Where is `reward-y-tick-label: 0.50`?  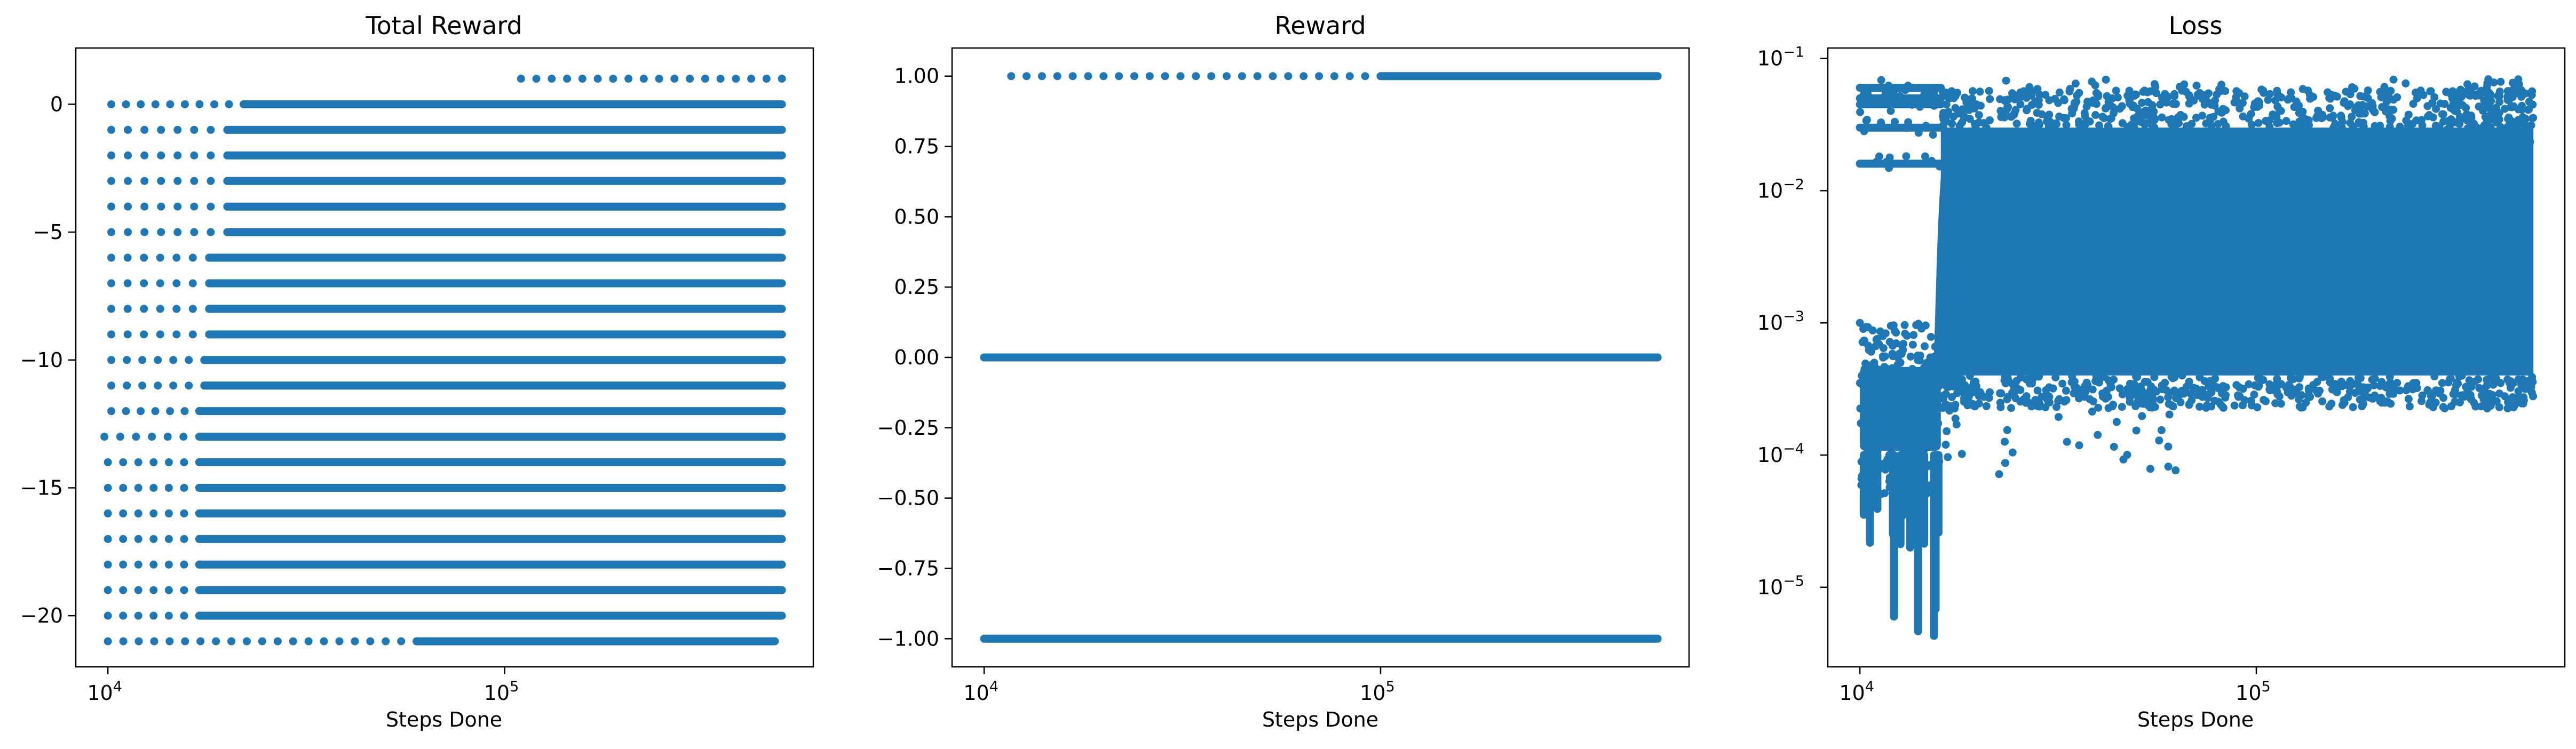 reward-y-tick-label: 0.50 is located at coordinates (916, 216).